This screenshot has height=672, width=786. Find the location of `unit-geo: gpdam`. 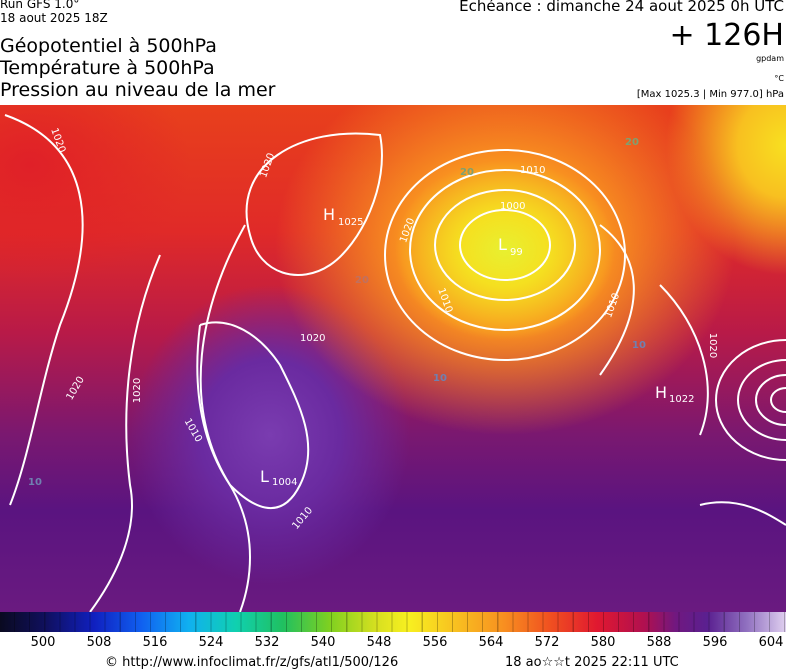

unit-geo: gpdam is located at coordinates (770, 58).